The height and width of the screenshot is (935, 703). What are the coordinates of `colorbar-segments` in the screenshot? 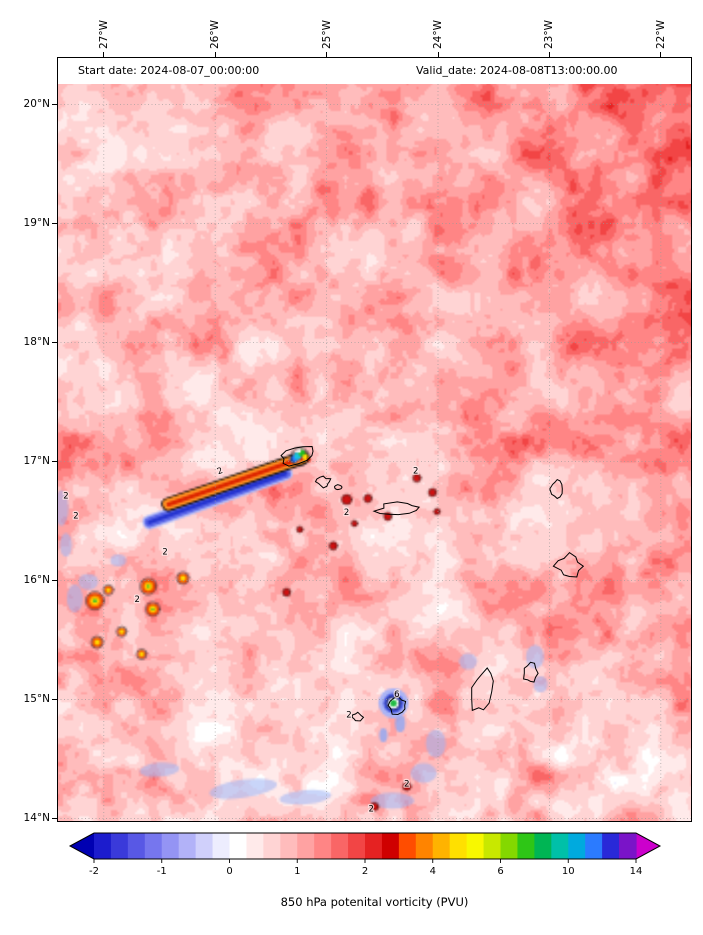 It's located at (365, 846).